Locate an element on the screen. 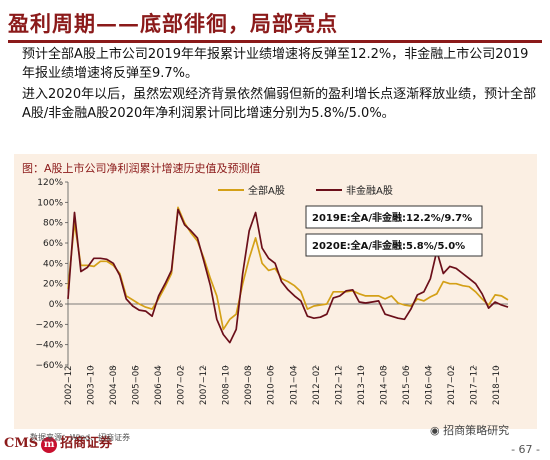 Image resolution: width=550 pixels, height=460 pixels. chart-title: 图：A股上市公司净利润累计增速历史值及预测值 is located at coordinates (141, 168).